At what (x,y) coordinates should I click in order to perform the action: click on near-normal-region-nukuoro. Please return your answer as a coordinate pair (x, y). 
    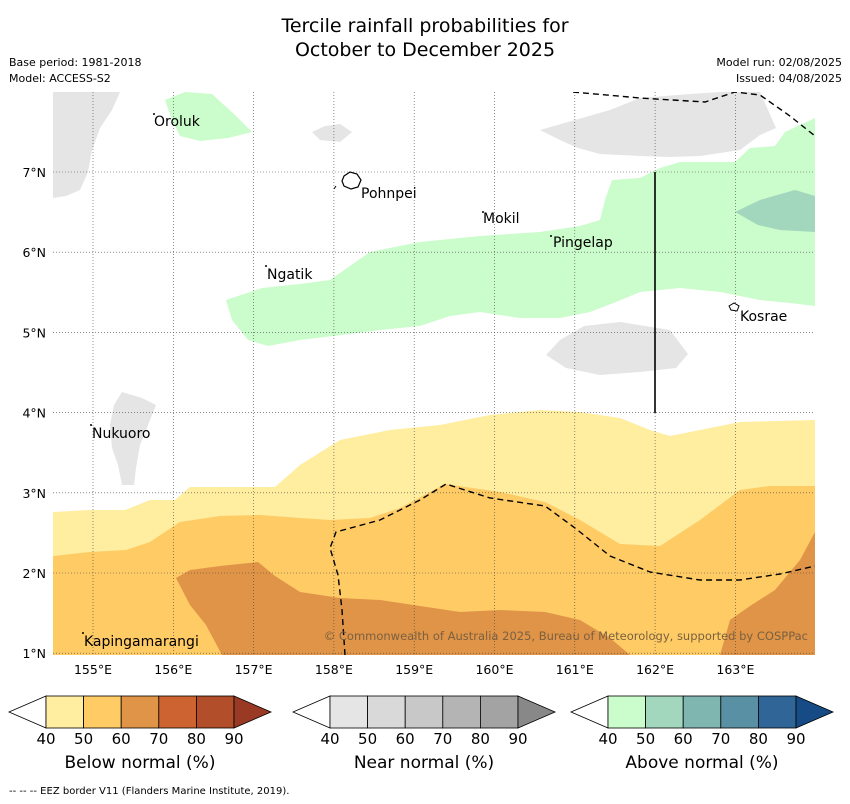
    Looking at the image, I should click on (133, 438).